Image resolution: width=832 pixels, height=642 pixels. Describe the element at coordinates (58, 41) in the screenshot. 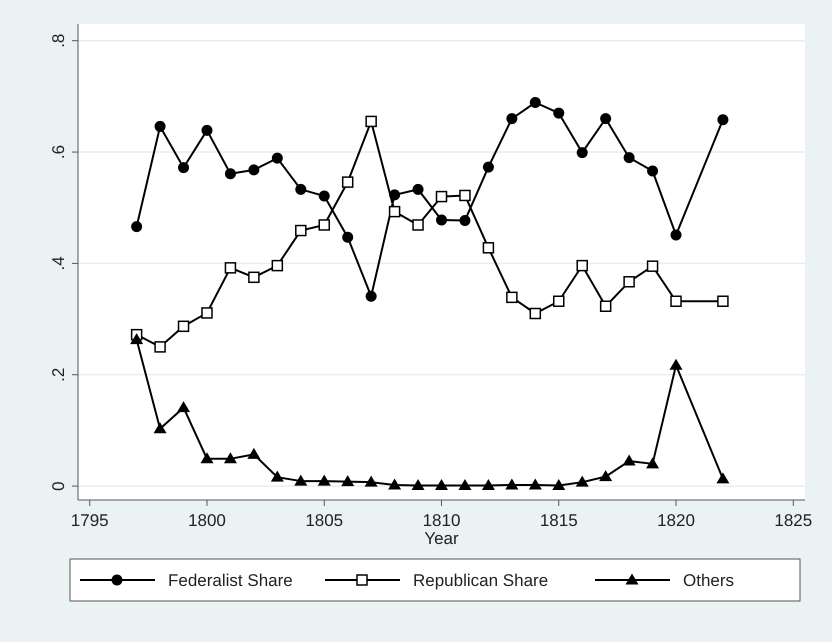

I see `y-tick-label: .8` at that location.